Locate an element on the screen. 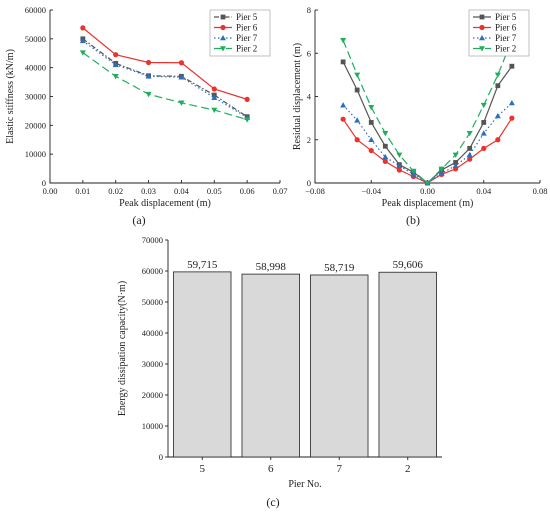 The image size is (550, 513). x-tick-label: −0.04 is located at coordinates (371, 191).